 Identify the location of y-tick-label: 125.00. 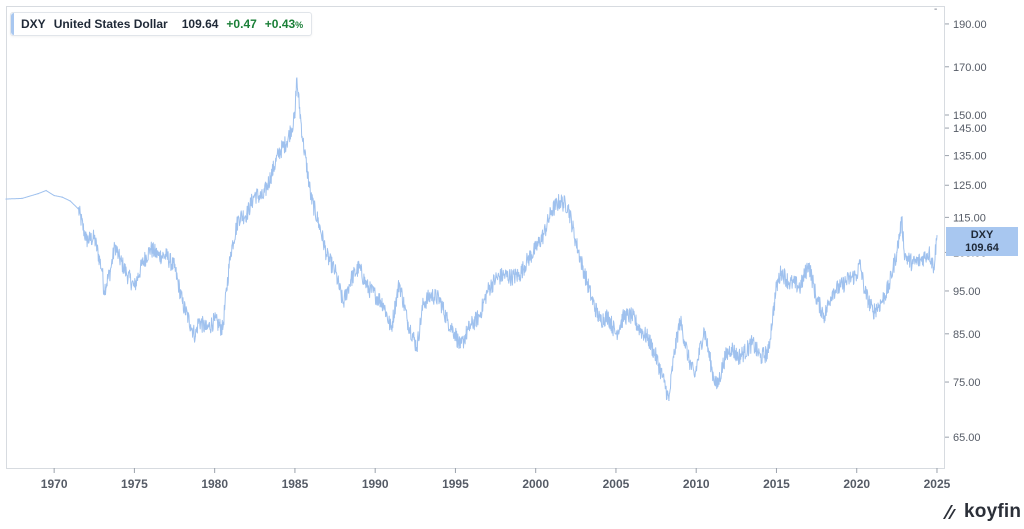
(970, 186).